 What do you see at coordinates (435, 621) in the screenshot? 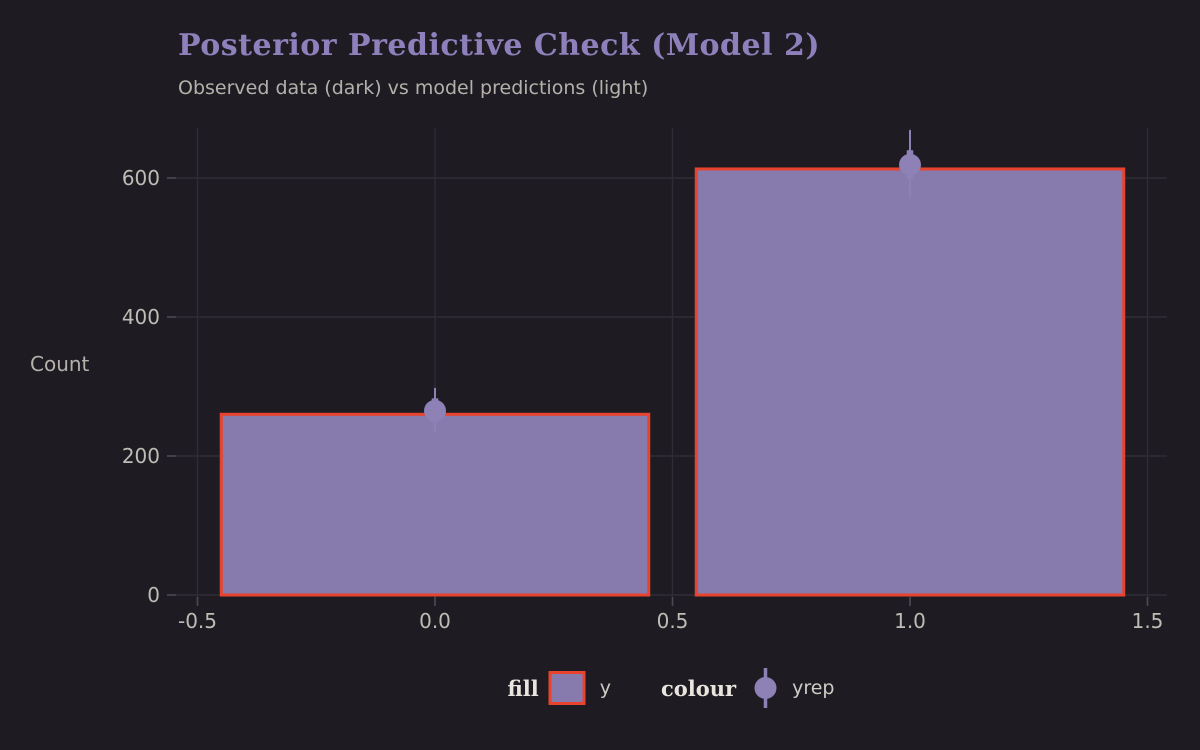
I see `x-tick-label: 0.0` at bounding box center [435, 621].